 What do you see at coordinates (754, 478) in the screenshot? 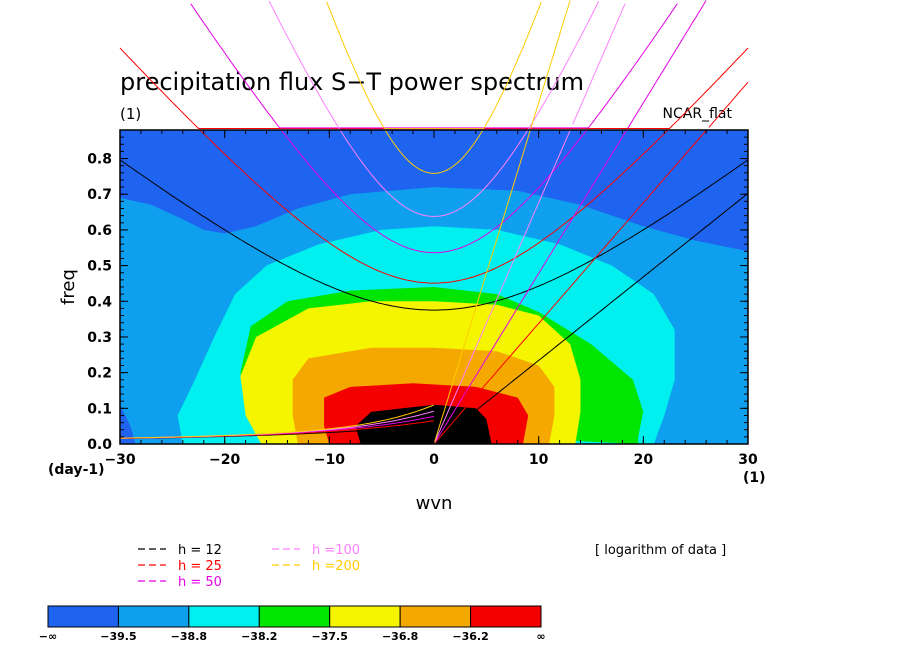
I see `x-unit-label: (1)` at bounding box center [754, 478].